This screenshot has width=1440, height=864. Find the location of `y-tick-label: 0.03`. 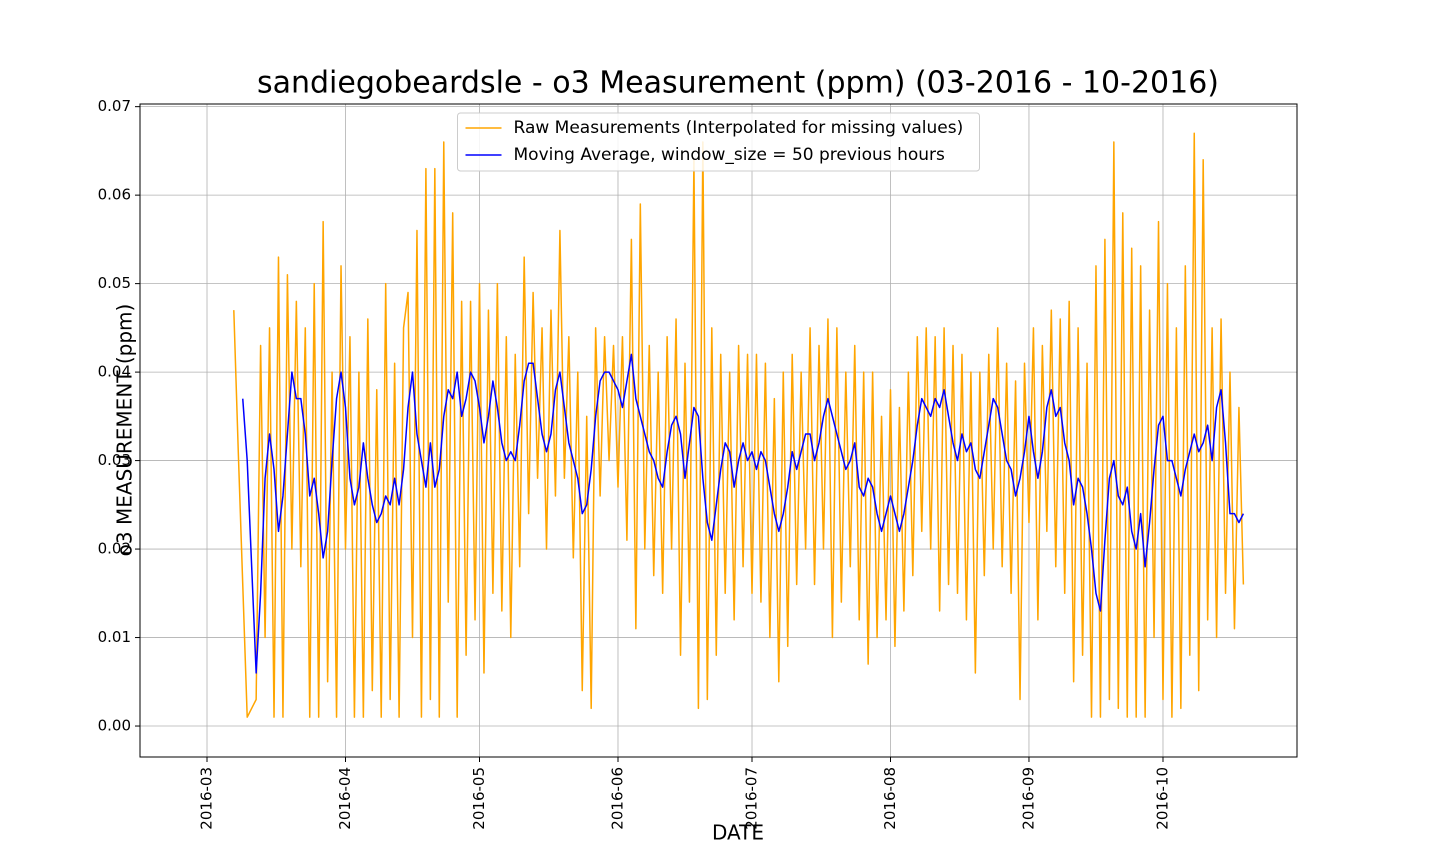

y-tick-label: 0.03 is located at coordinates (114, 460).